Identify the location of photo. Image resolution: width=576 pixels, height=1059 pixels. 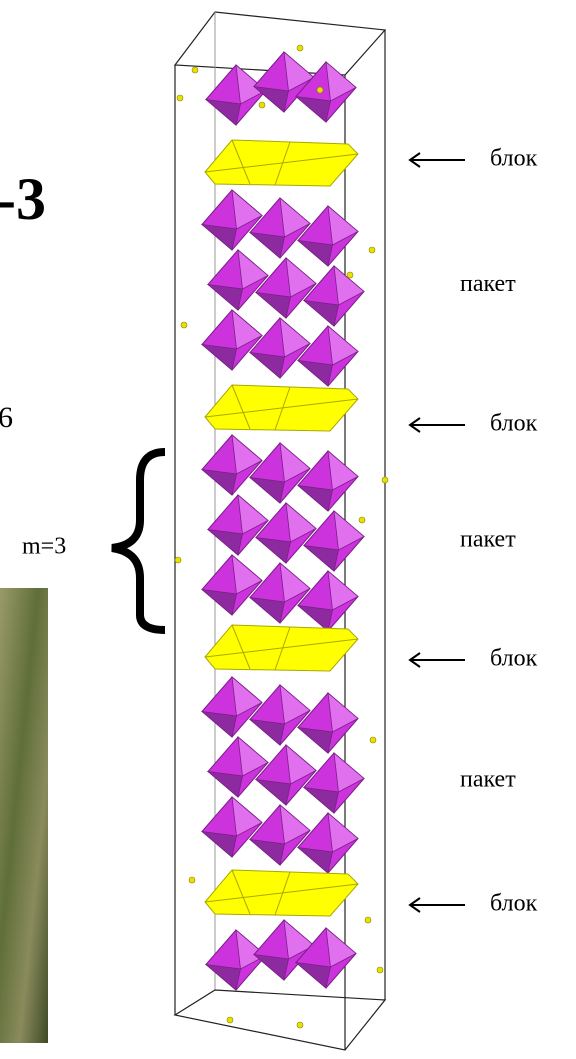
(24, 815).